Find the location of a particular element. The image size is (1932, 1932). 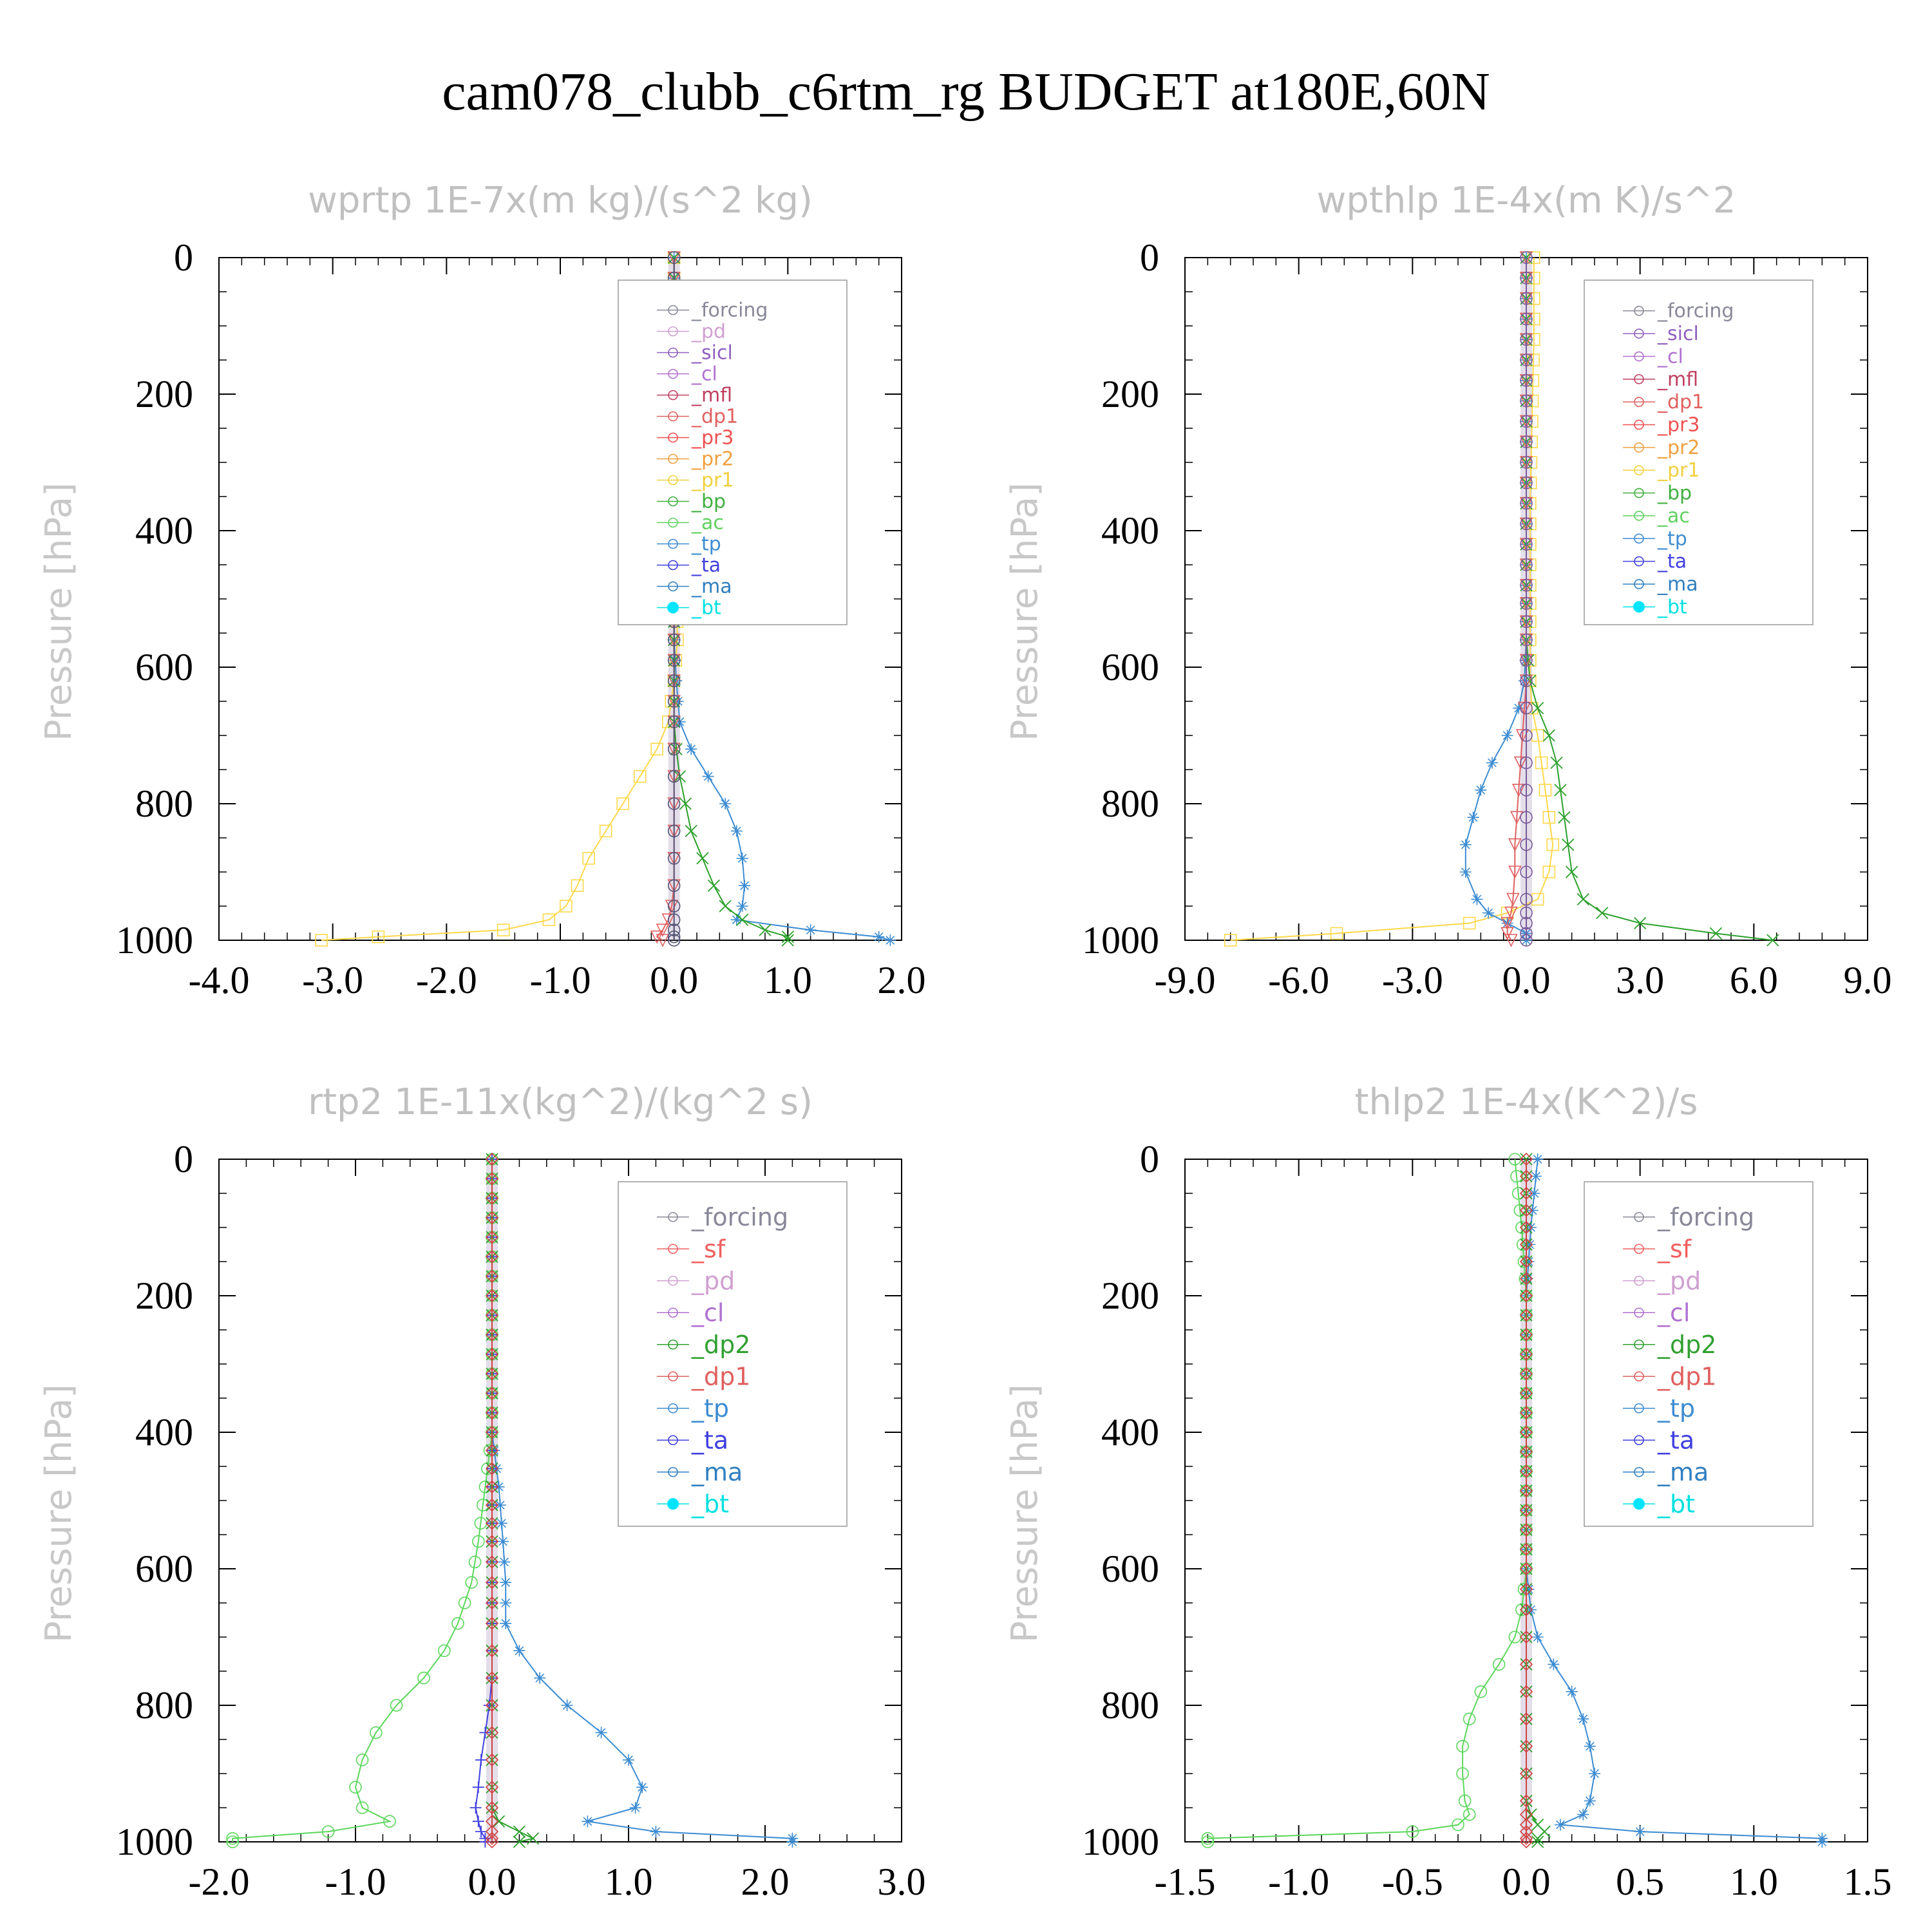

panel-title: rtp2 1E-11x(kg^2)/(kg^2 s) is located at coordinates (560, 1102).